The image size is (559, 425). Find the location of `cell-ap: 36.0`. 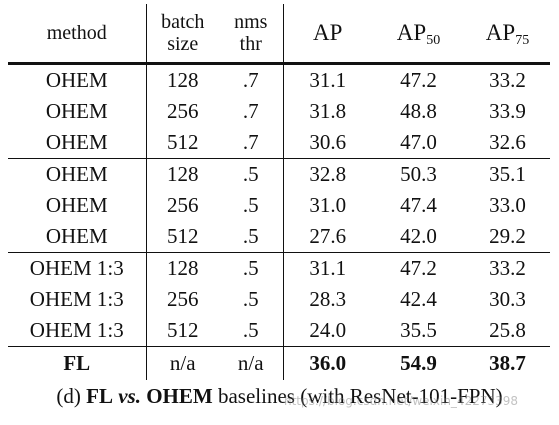

cell-ap: 36.0 is located at coordinates (327, 363).